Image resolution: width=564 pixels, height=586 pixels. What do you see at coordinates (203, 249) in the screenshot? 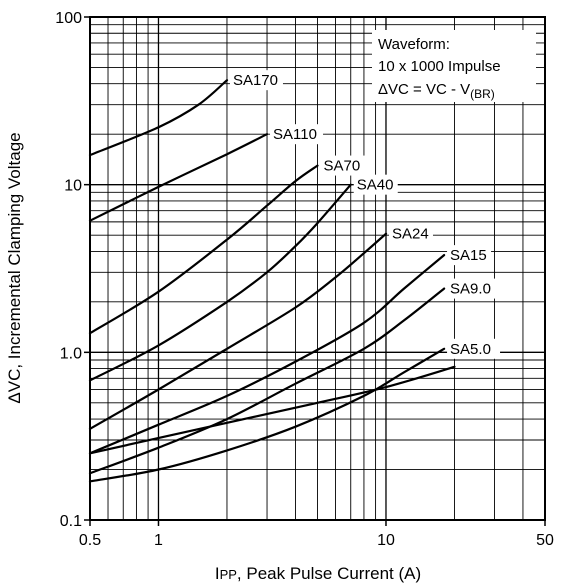
I see `series-line-sa70` at bounding box center [203, 249].